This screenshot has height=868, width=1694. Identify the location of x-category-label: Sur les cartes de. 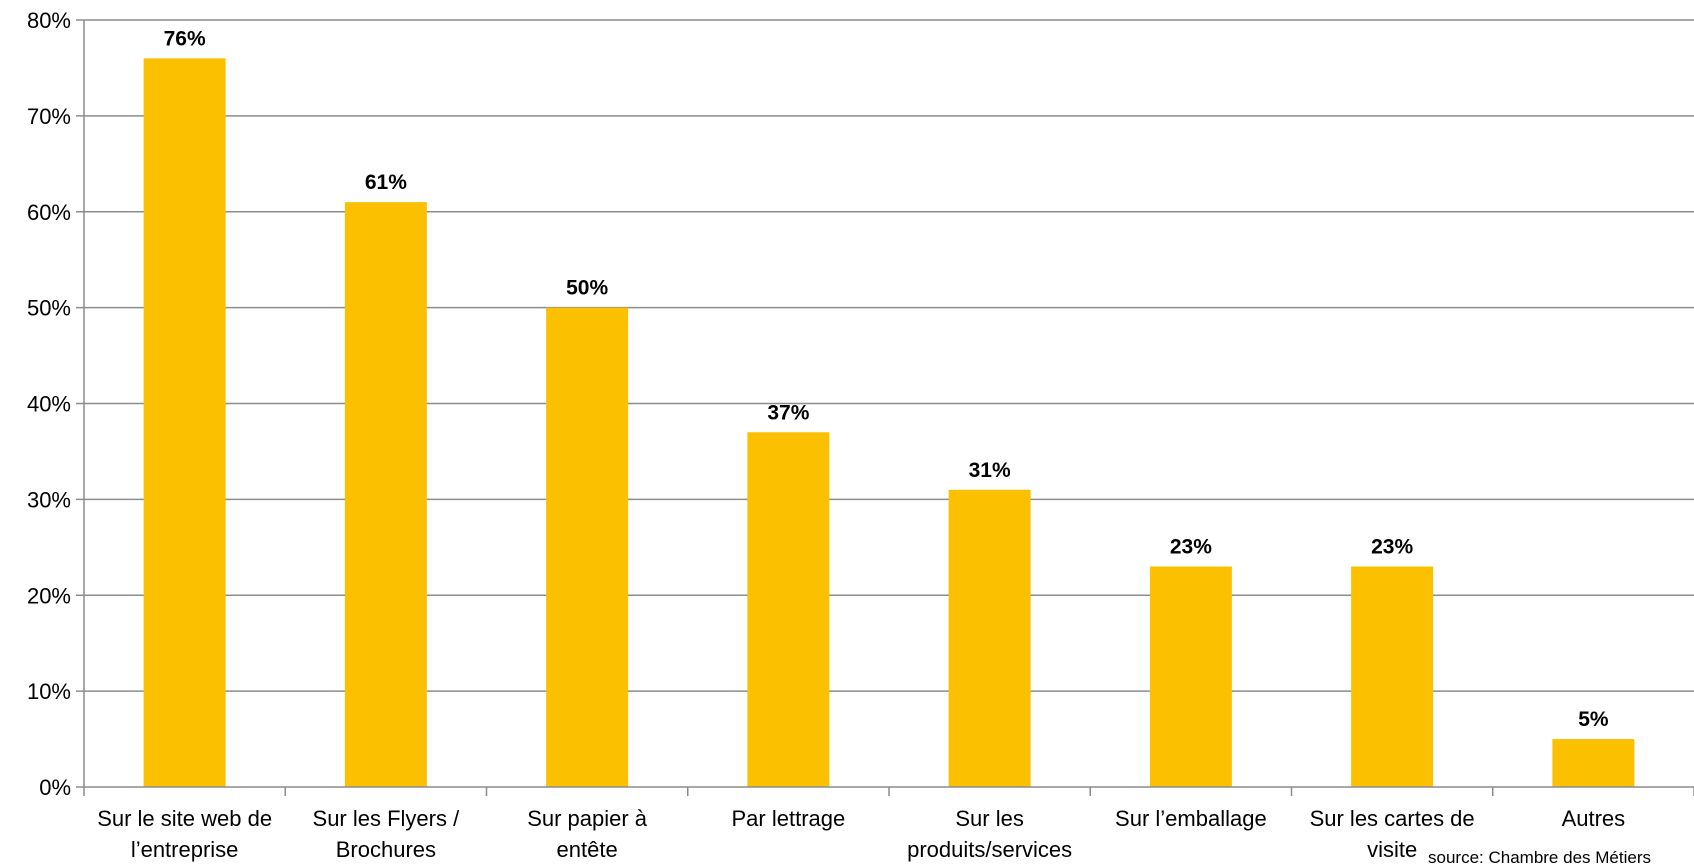
(1392, 818).